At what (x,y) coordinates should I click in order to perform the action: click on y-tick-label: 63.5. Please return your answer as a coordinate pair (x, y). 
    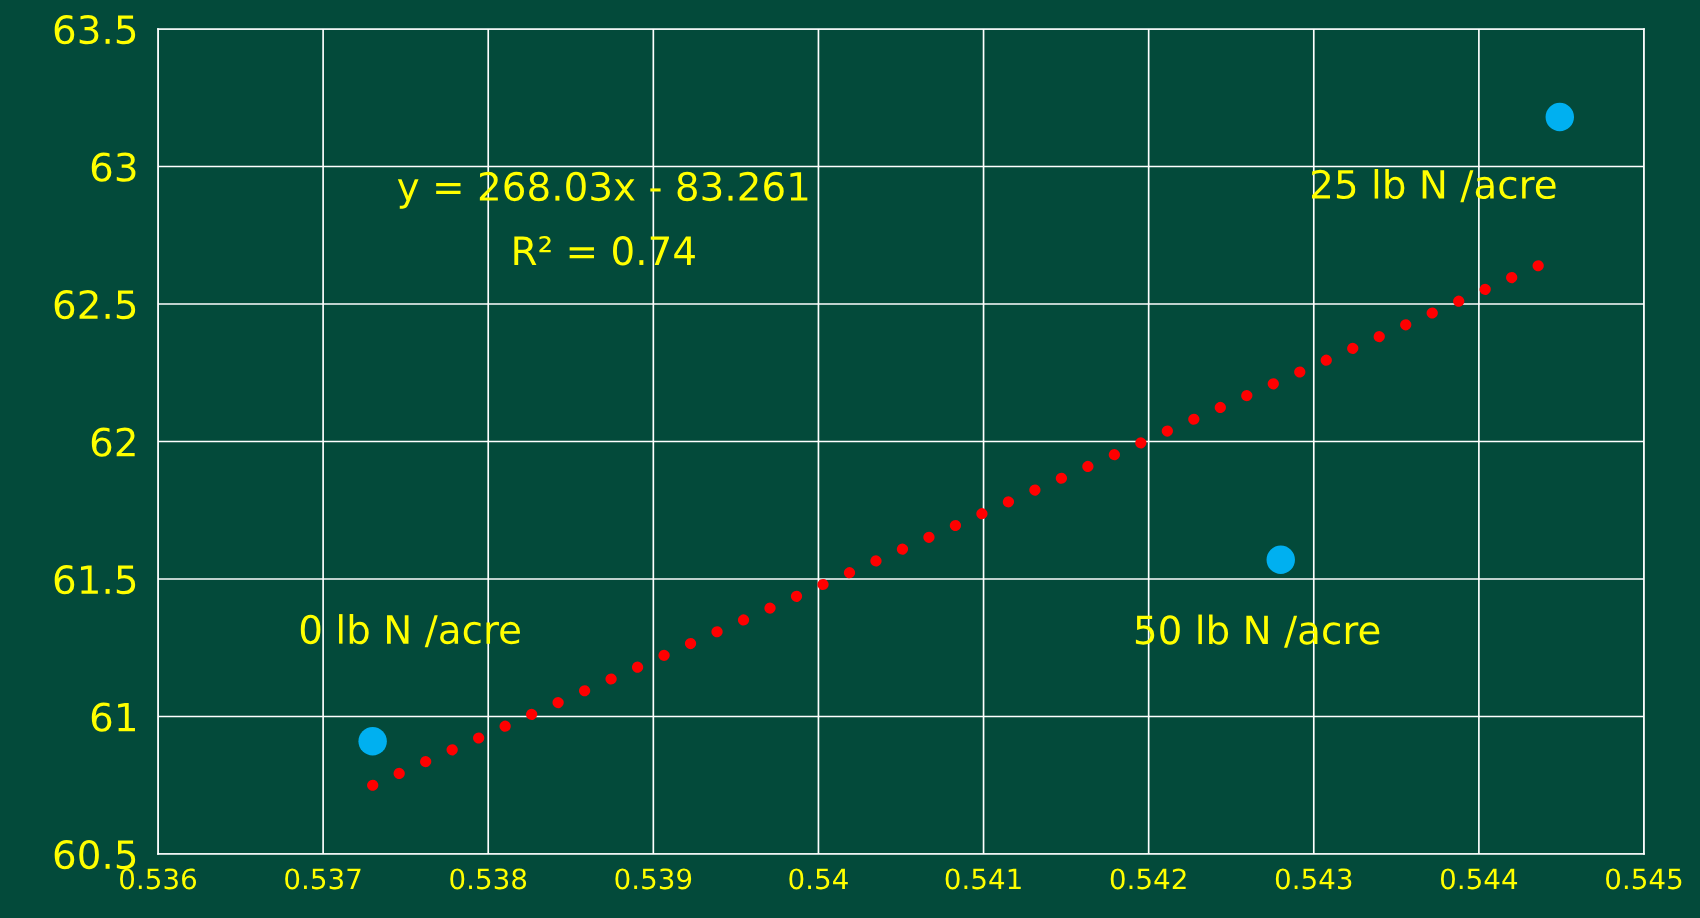
    Looking at the image, I should click on (95, 29).